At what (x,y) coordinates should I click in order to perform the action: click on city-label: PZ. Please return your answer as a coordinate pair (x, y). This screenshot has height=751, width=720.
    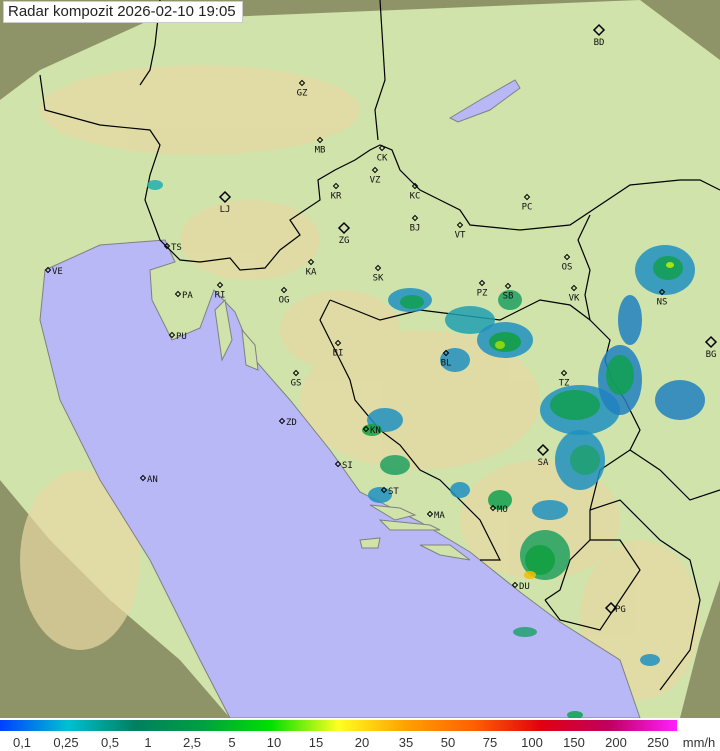
    Looking at the image, I should click on (482, 294).